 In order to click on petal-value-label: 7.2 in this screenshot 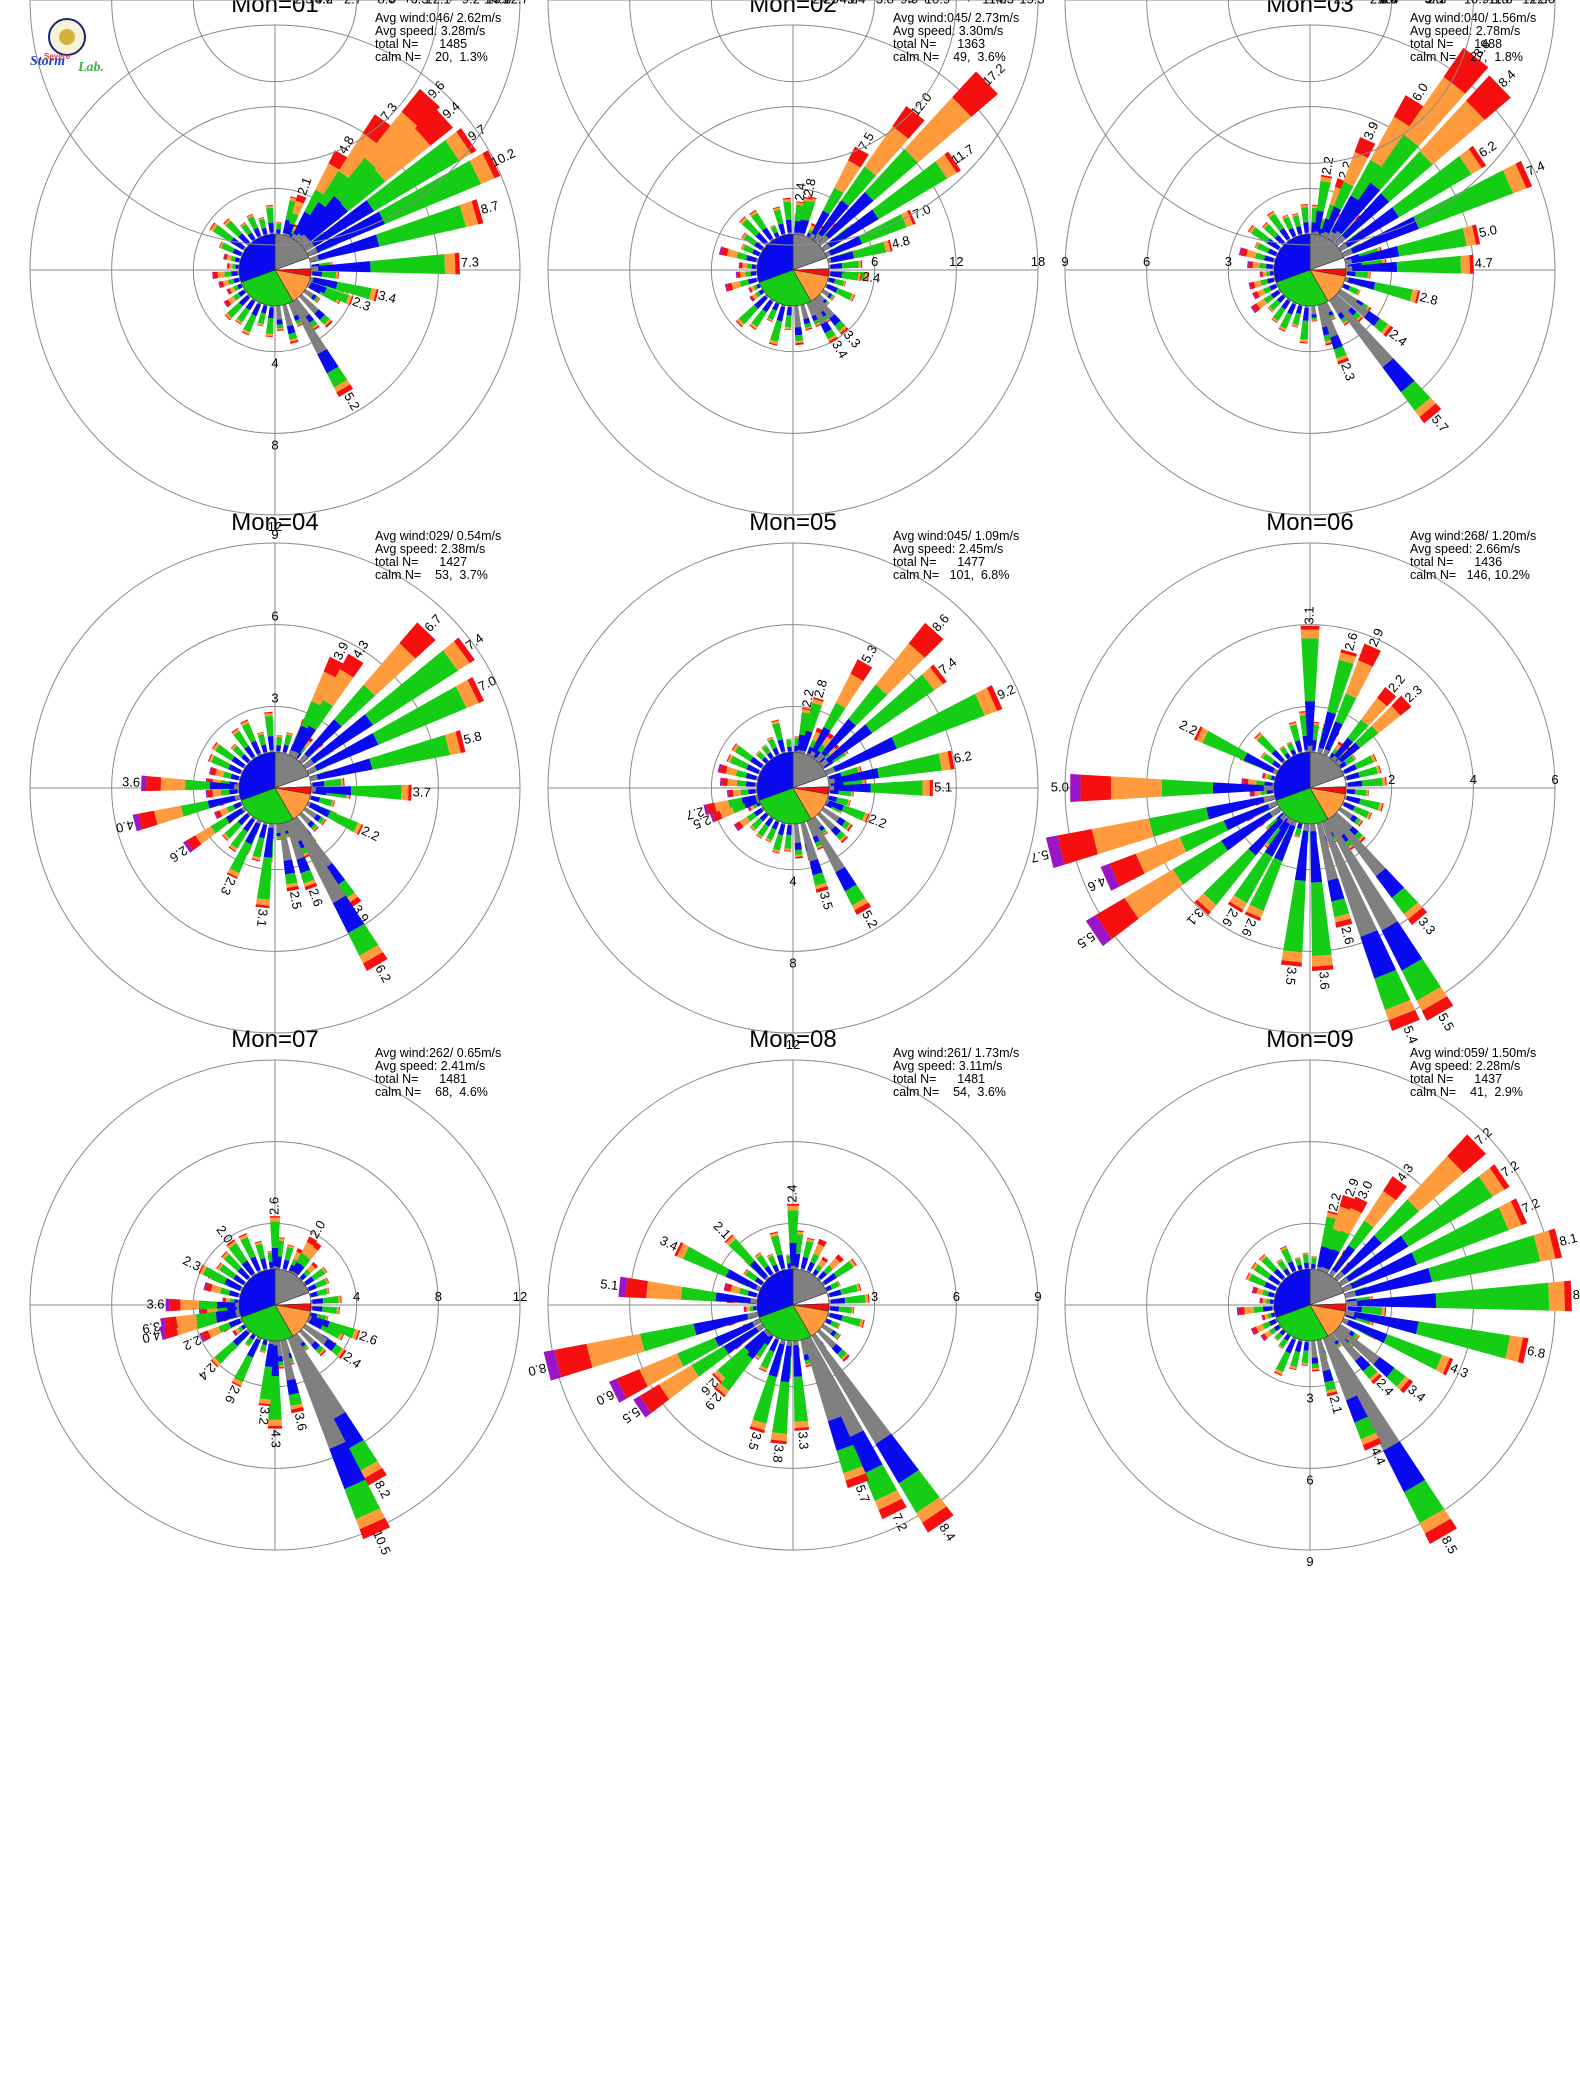, I will do `click(899, 1522)`.